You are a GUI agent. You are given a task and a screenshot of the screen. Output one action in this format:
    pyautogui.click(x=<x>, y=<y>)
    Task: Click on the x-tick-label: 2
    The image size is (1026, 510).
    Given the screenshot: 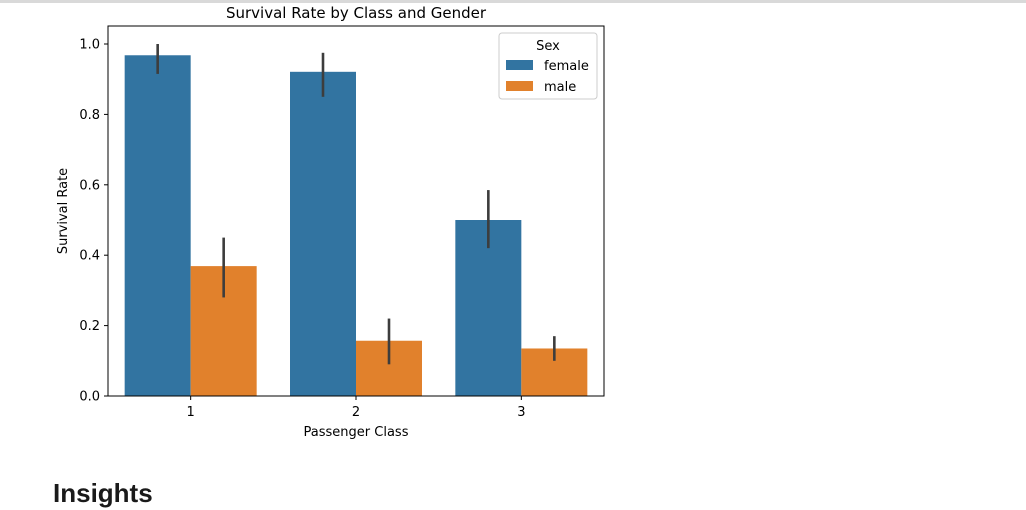 What is the action you would take?
    pyautogui.click(x=356, y=412)
    